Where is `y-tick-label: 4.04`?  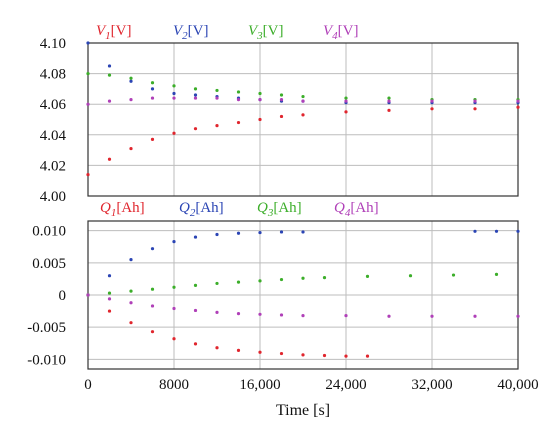
y-tick-label: 4.04 is located at coordinates (53, 136).